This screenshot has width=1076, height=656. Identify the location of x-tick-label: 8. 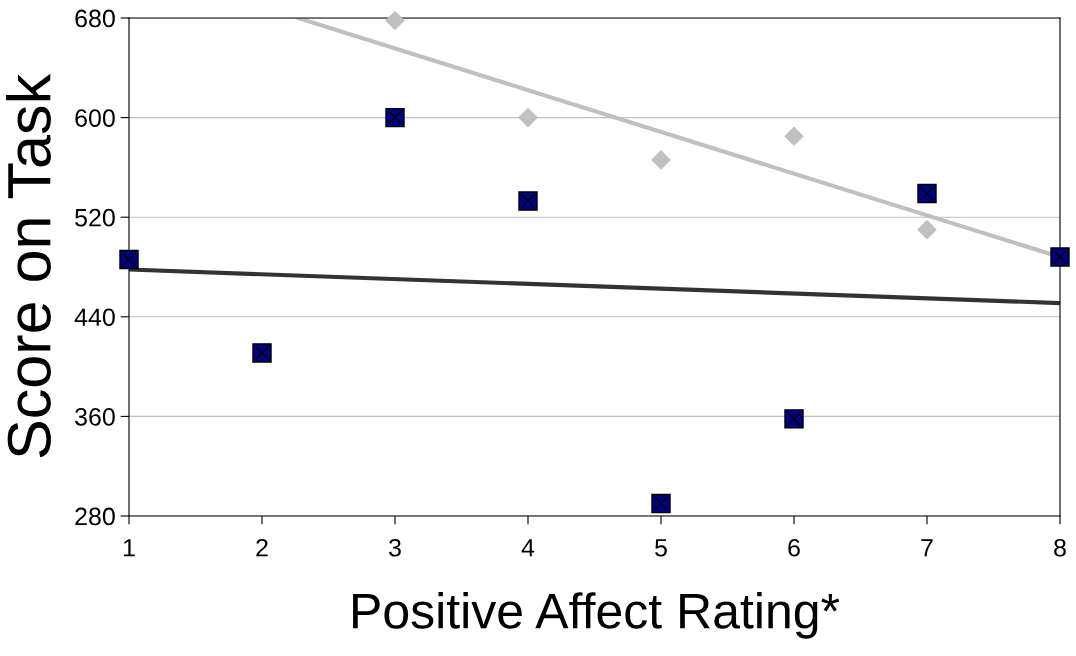
(1060, 547).